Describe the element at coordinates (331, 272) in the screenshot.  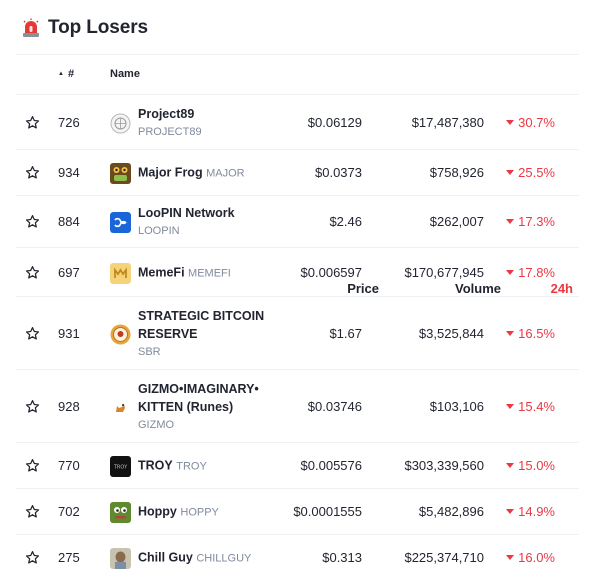
I see `price-value: $0.006597` at that location.